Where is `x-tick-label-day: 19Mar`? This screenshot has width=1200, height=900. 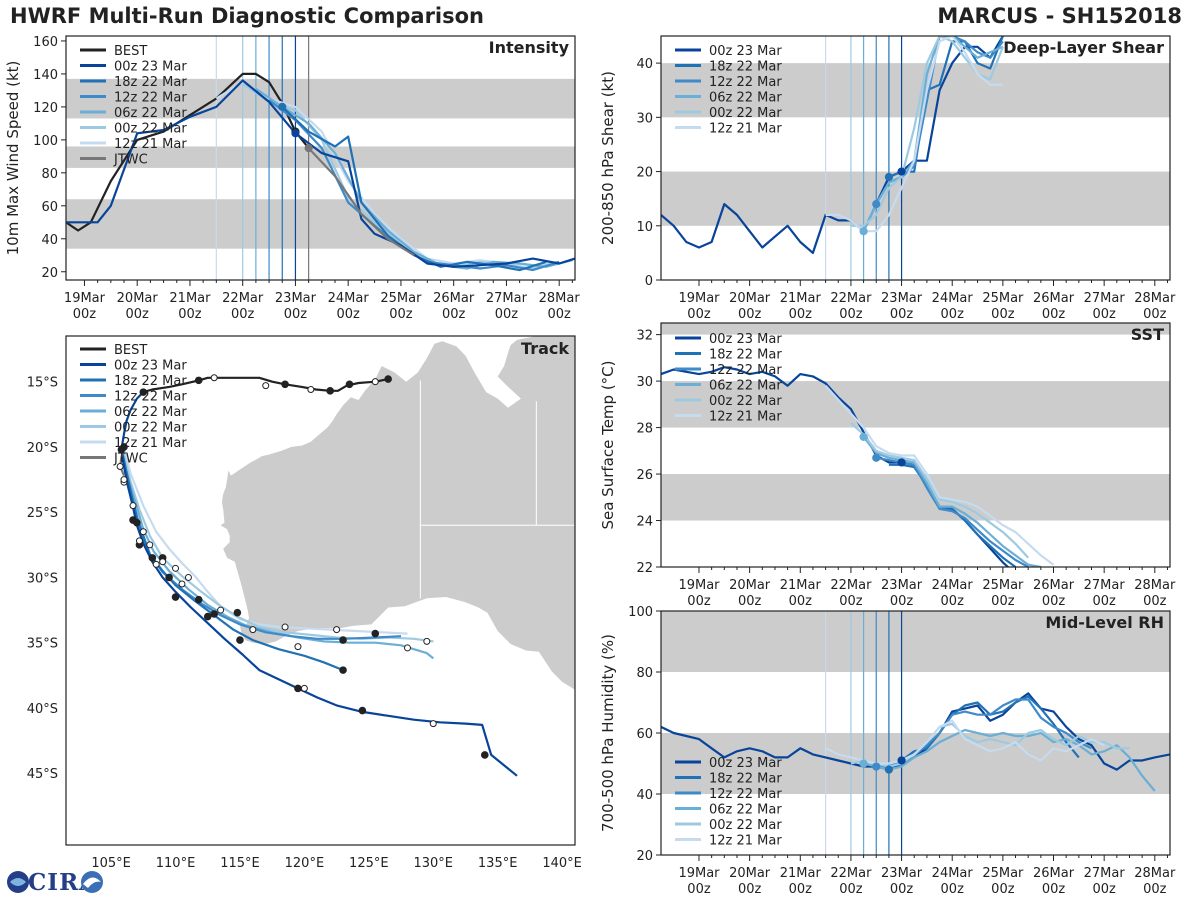
x-tick-label-day: 19Mar is located at coordinates (699, 873).